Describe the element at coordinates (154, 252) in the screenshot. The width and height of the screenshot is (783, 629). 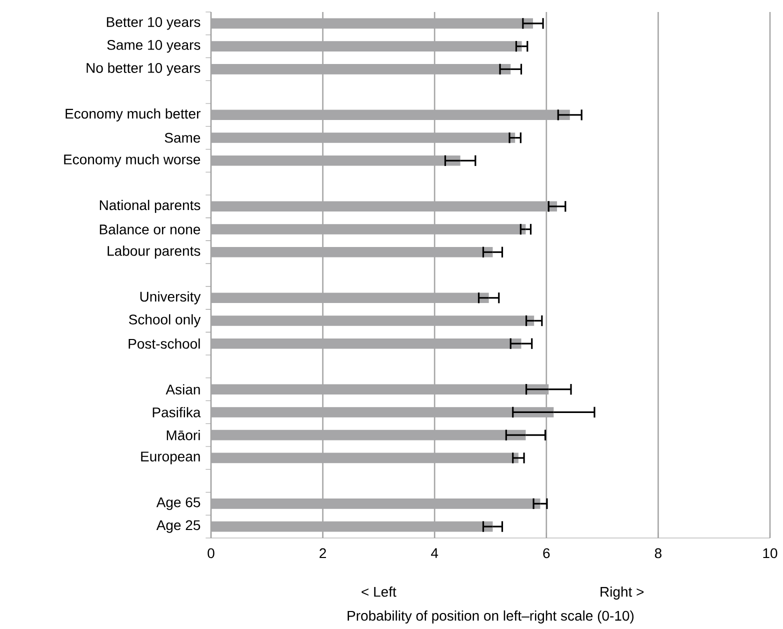
I see `y-tick-label: Labour parents` at that location.